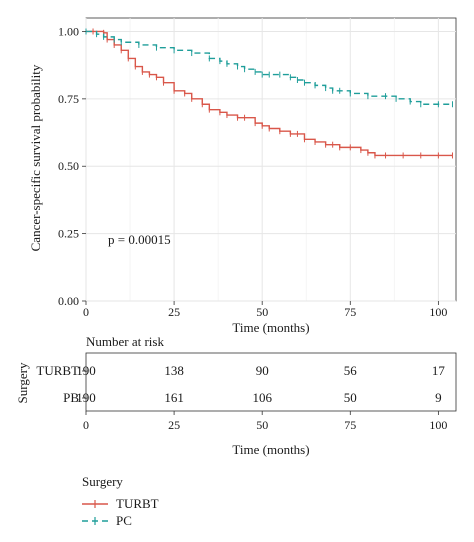 This screenshot has width=474, height=542. Describe the element at coordinates (22, 382) in the screenshot. I see `risk-table-y-label: Surgery` at that location.